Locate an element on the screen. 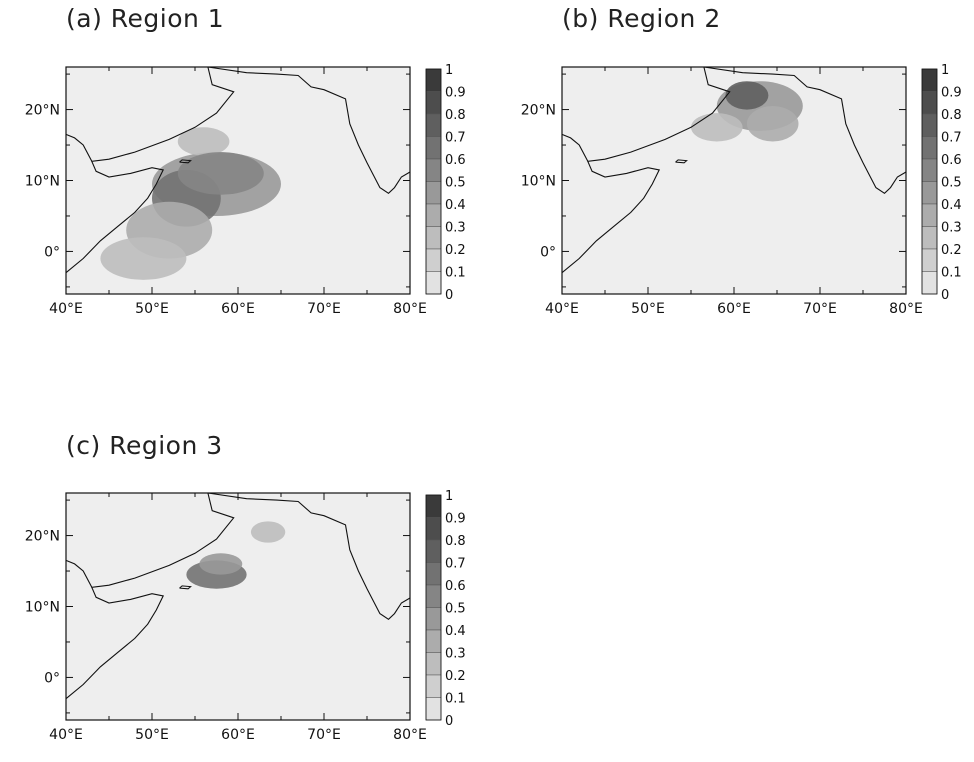 This screenshot has height=762, width=974. lat-tick-label: 20°N is located at coordinates (42, 111).